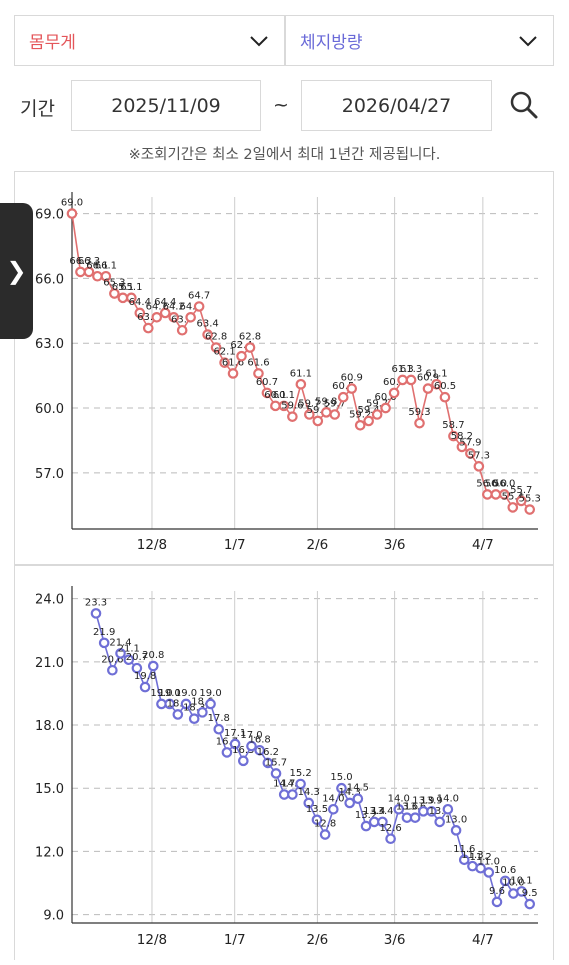 The height and width of the screenshot is (965, 569). I want to click on data-label: 12.6, so click(390, 828).